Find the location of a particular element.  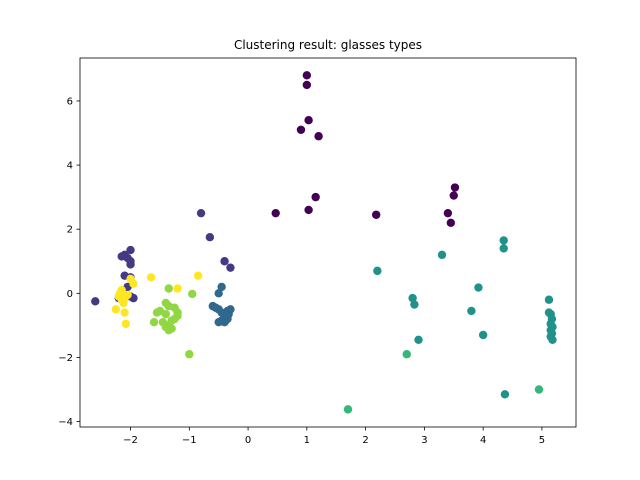

y-tick-label: 6 is located at coordinates (70, 101).